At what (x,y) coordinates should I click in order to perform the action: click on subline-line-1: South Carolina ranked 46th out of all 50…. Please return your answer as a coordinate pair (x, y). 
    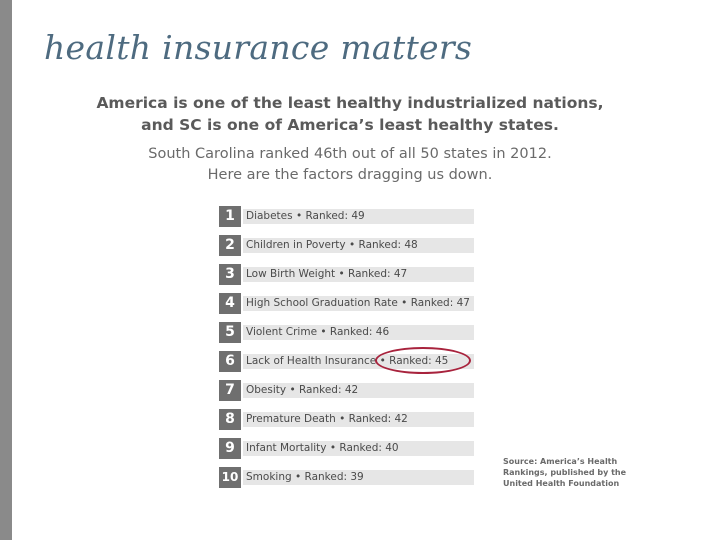
    Looking at the image, I should click on (350, 154).